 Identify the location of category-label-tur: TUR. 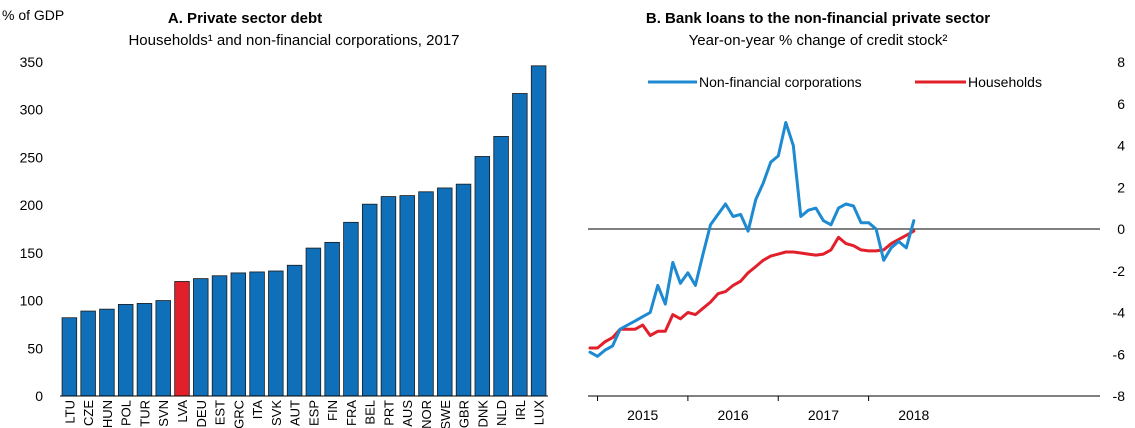
(144, 413).